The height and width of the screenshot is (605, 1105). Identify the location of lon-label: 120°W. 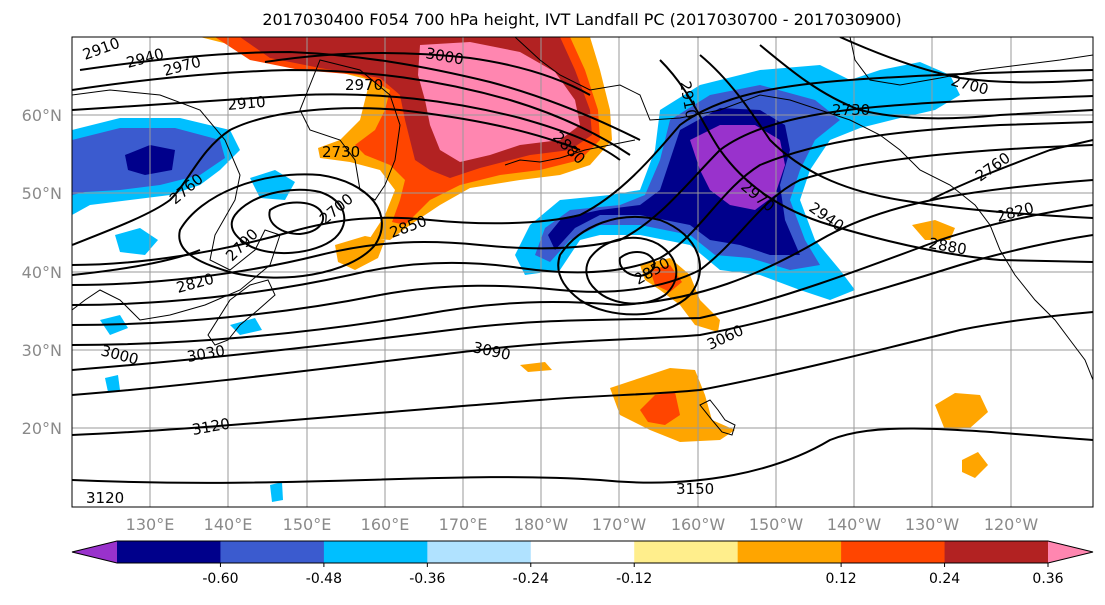
(1011, 524).